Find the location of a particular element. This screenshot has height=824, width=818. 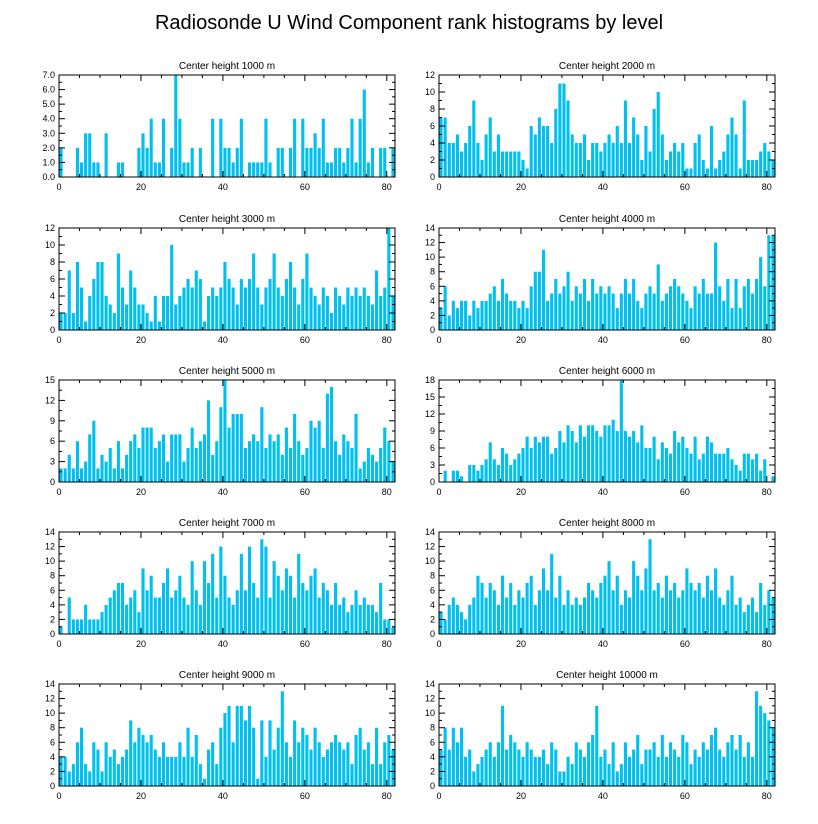

y-tick-label: 0 is located at coordinates (432, 482).